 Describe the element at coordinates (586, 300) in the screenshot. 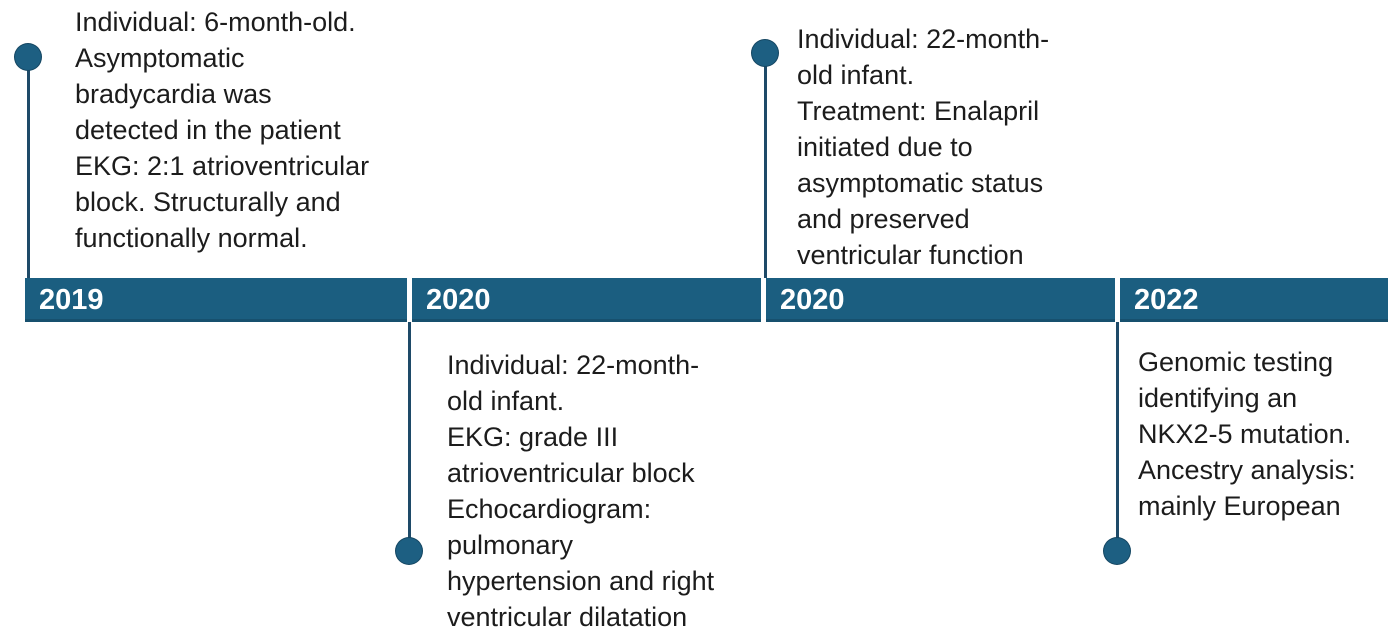

I see `timeline-segment-2020-first: 2020` at that location.